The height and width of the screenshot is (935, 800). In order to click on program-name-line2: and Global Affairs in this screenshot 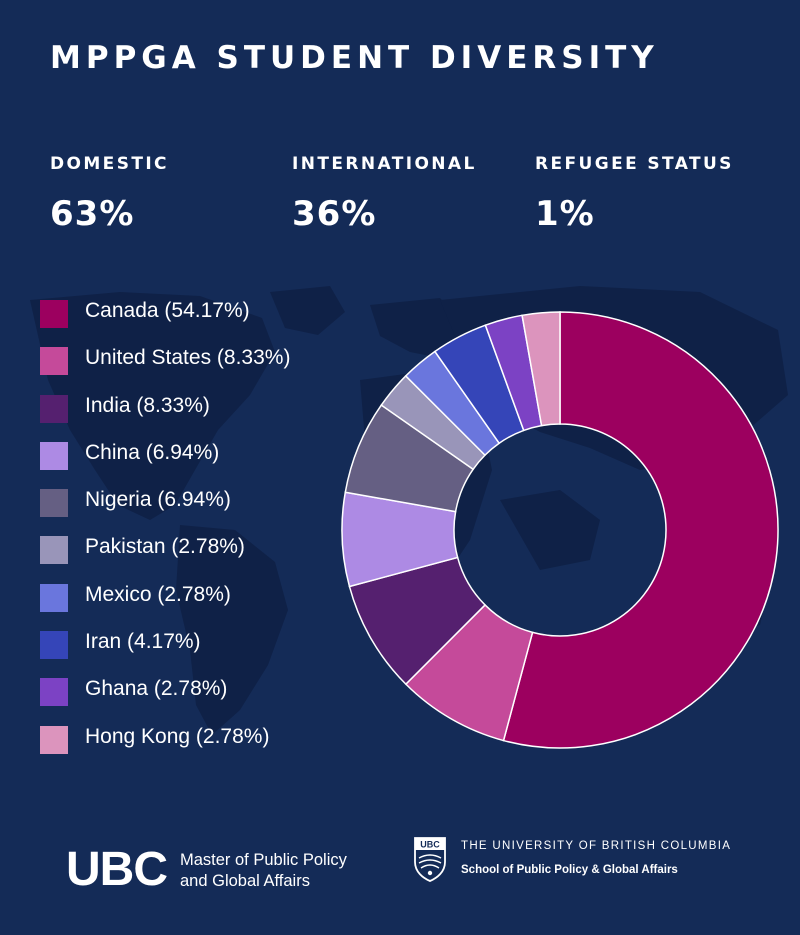, I will do `click(245, 881)`.